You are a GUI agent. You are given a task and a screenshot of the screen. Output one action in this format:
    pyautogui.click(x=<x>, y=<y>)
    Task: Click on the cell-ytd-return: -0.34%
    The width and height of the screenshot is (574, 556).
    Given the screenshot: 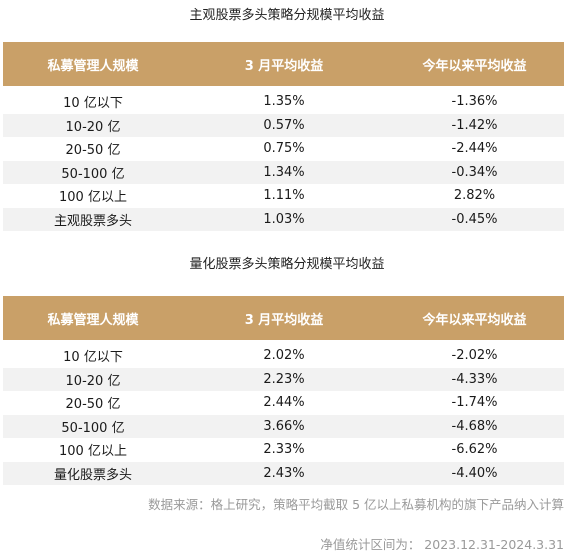 What is the action you would take?
    pyautogui.click(x=474, y=172)
    